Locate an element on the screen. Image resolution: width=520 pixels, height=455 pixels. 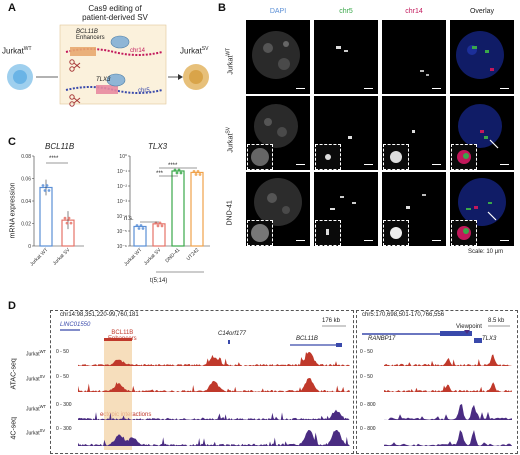
chr5-label: chr5 is located at coordinates (144, 91).